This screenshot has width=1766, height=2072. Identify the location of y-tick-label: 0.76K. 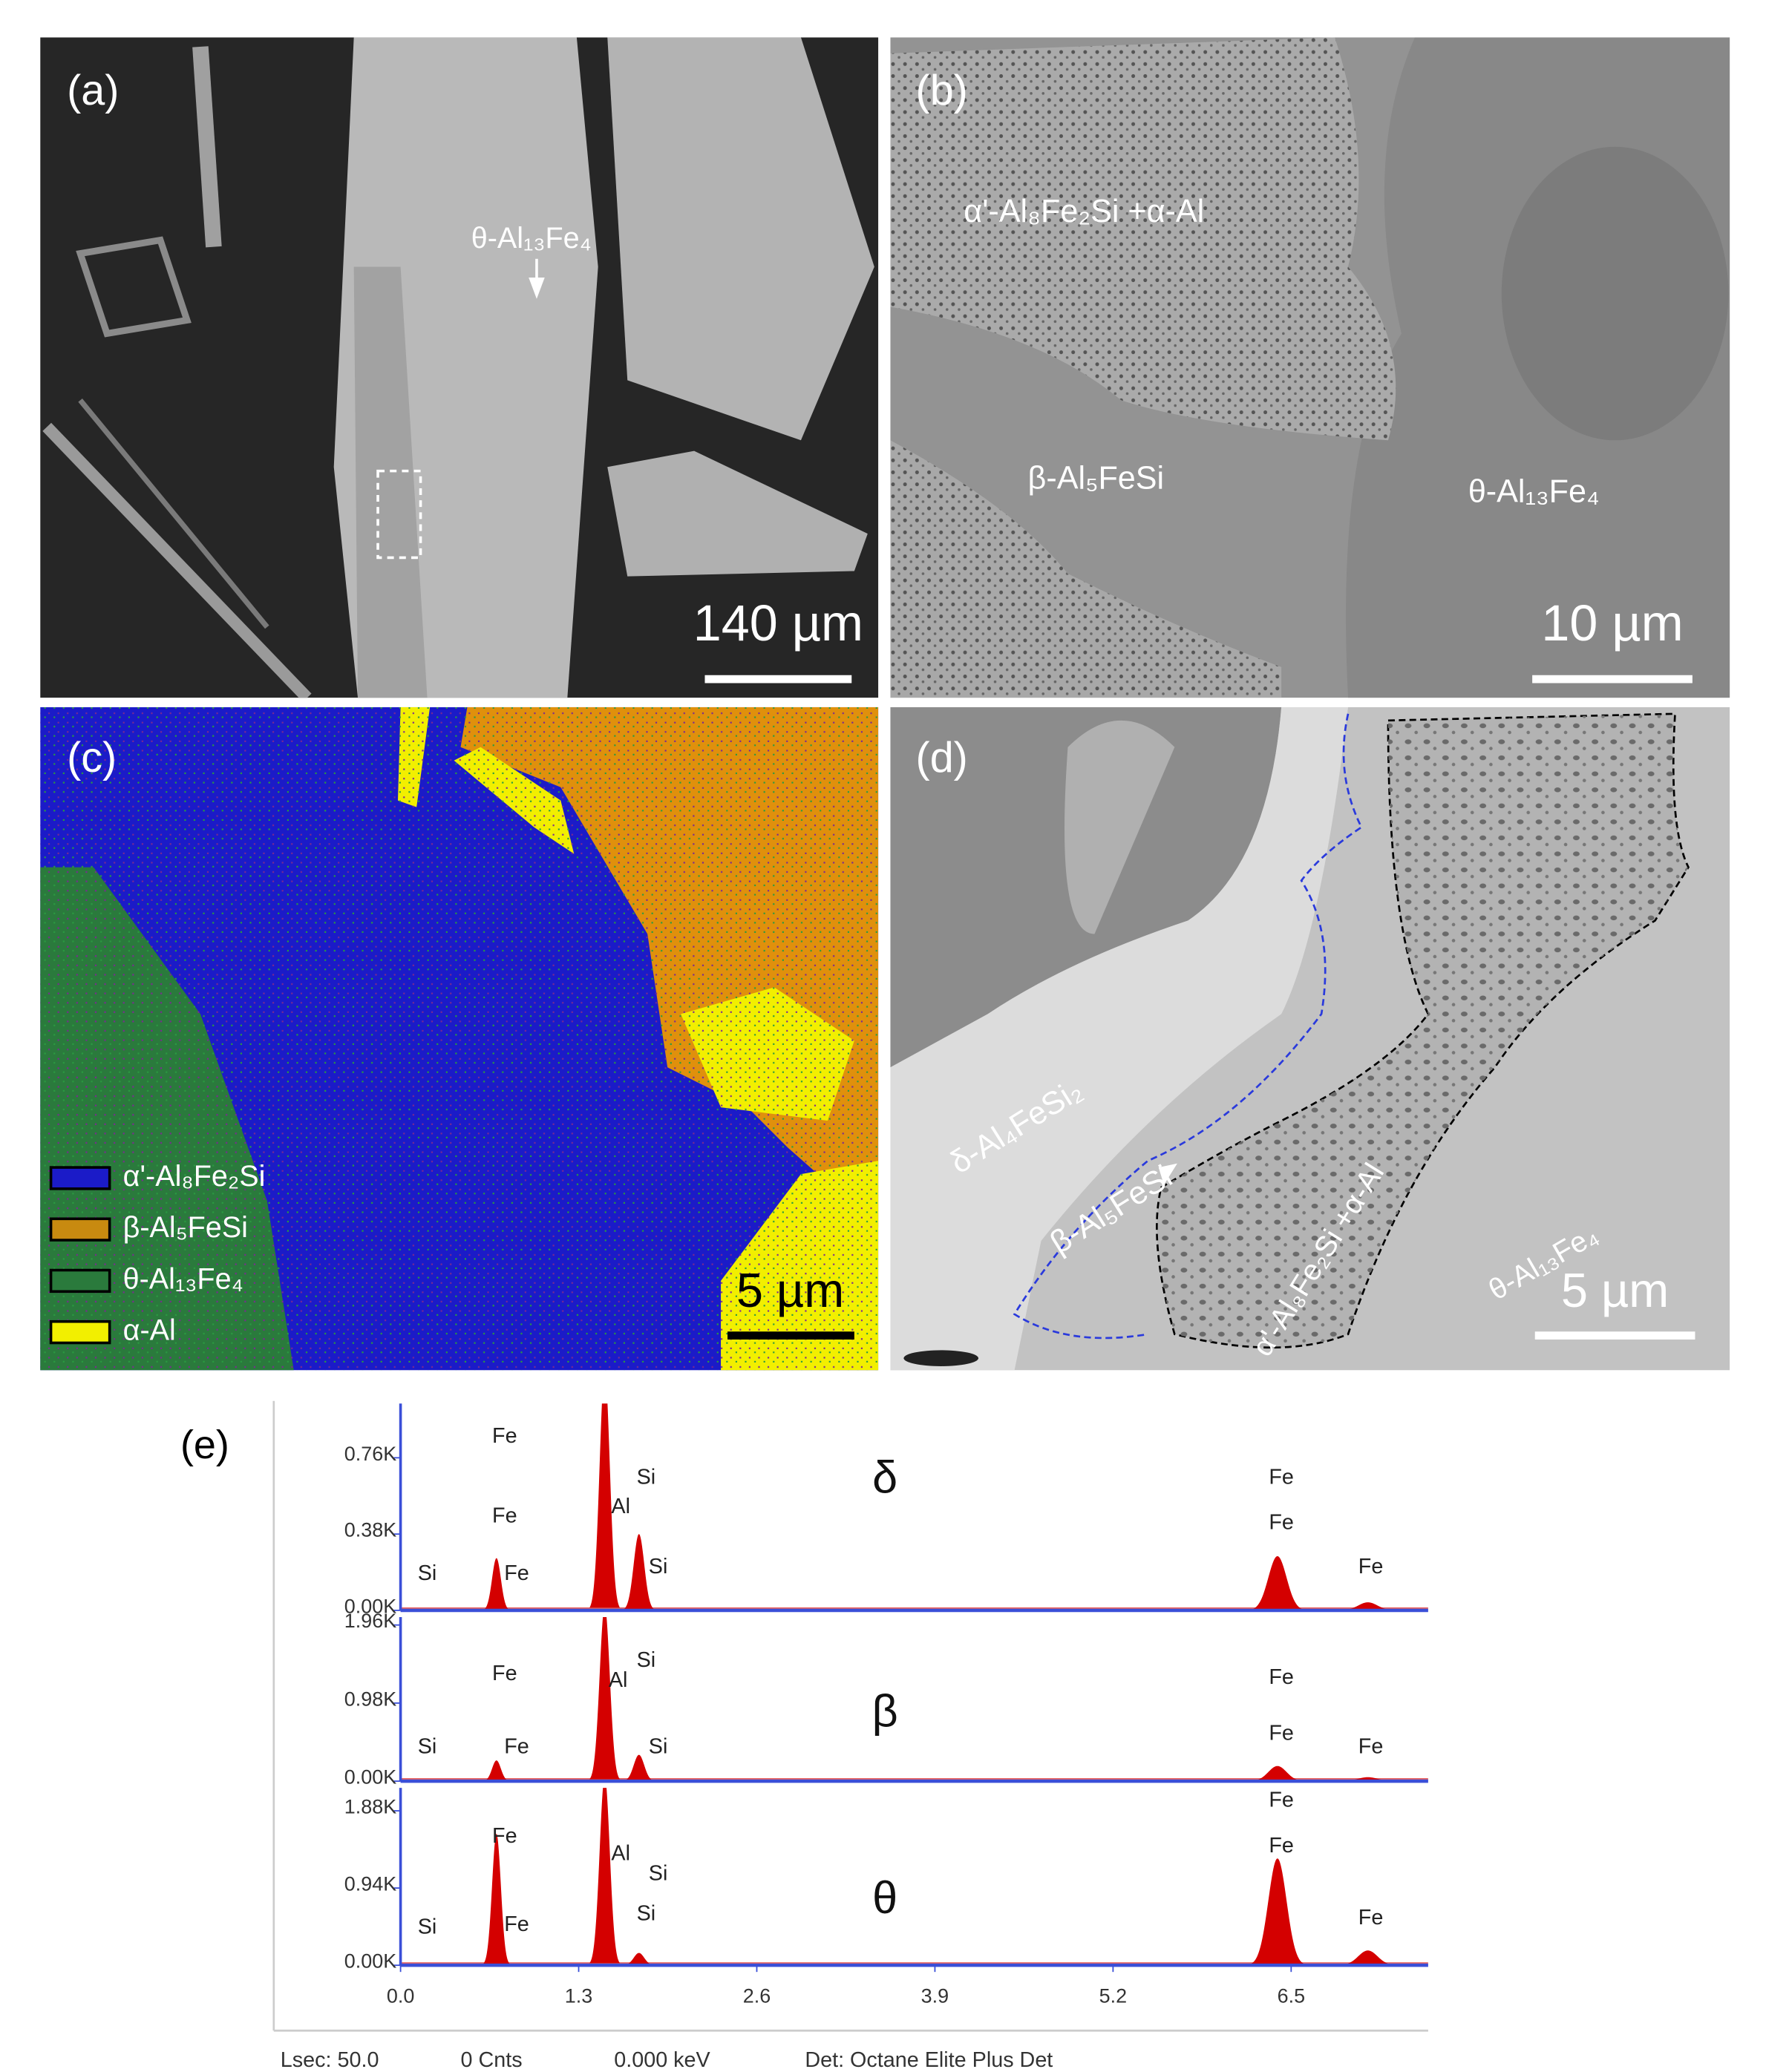
(370, 1454).